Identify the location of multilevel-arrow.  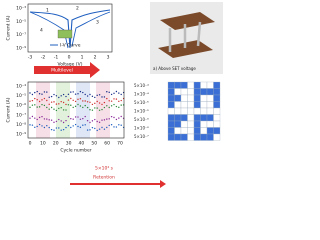
(67, 70).